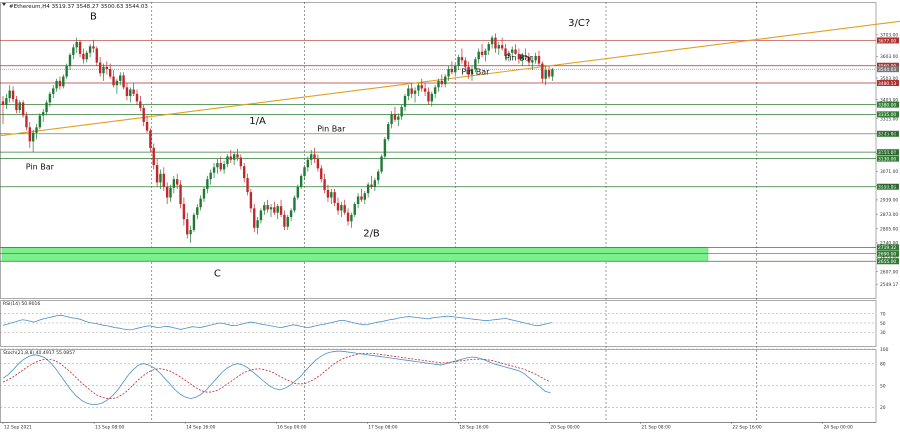  I want to click on stoch-tick-label: 20, so click(883, 408).